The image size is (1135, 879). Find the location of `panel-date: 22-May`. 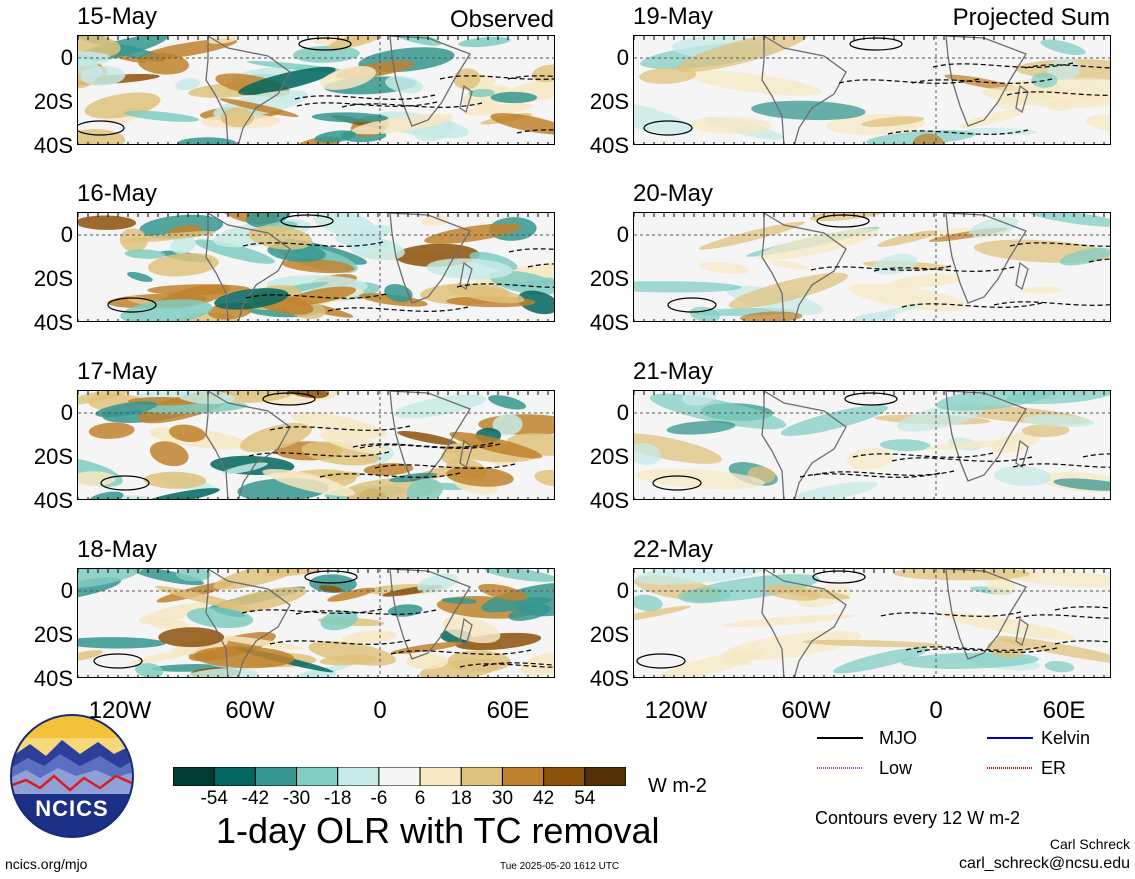

panel-date: 22-May is located at coordinates (673, 549).